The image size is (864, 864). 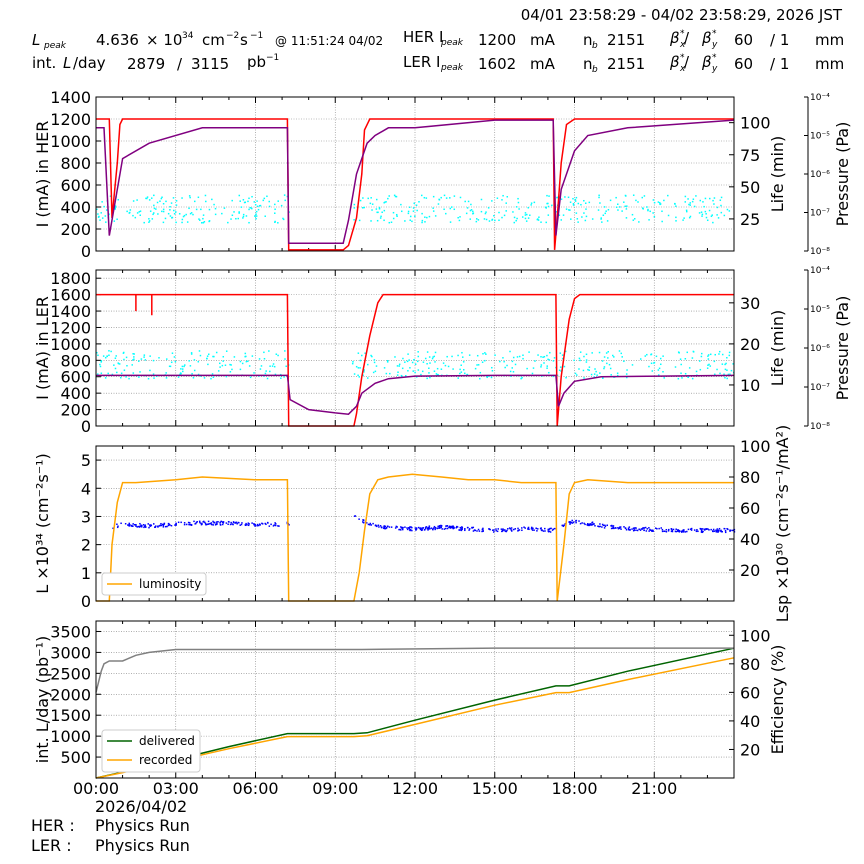 I want to click on lpeak-unit-exp2: −1, so click(x=256, y=36).